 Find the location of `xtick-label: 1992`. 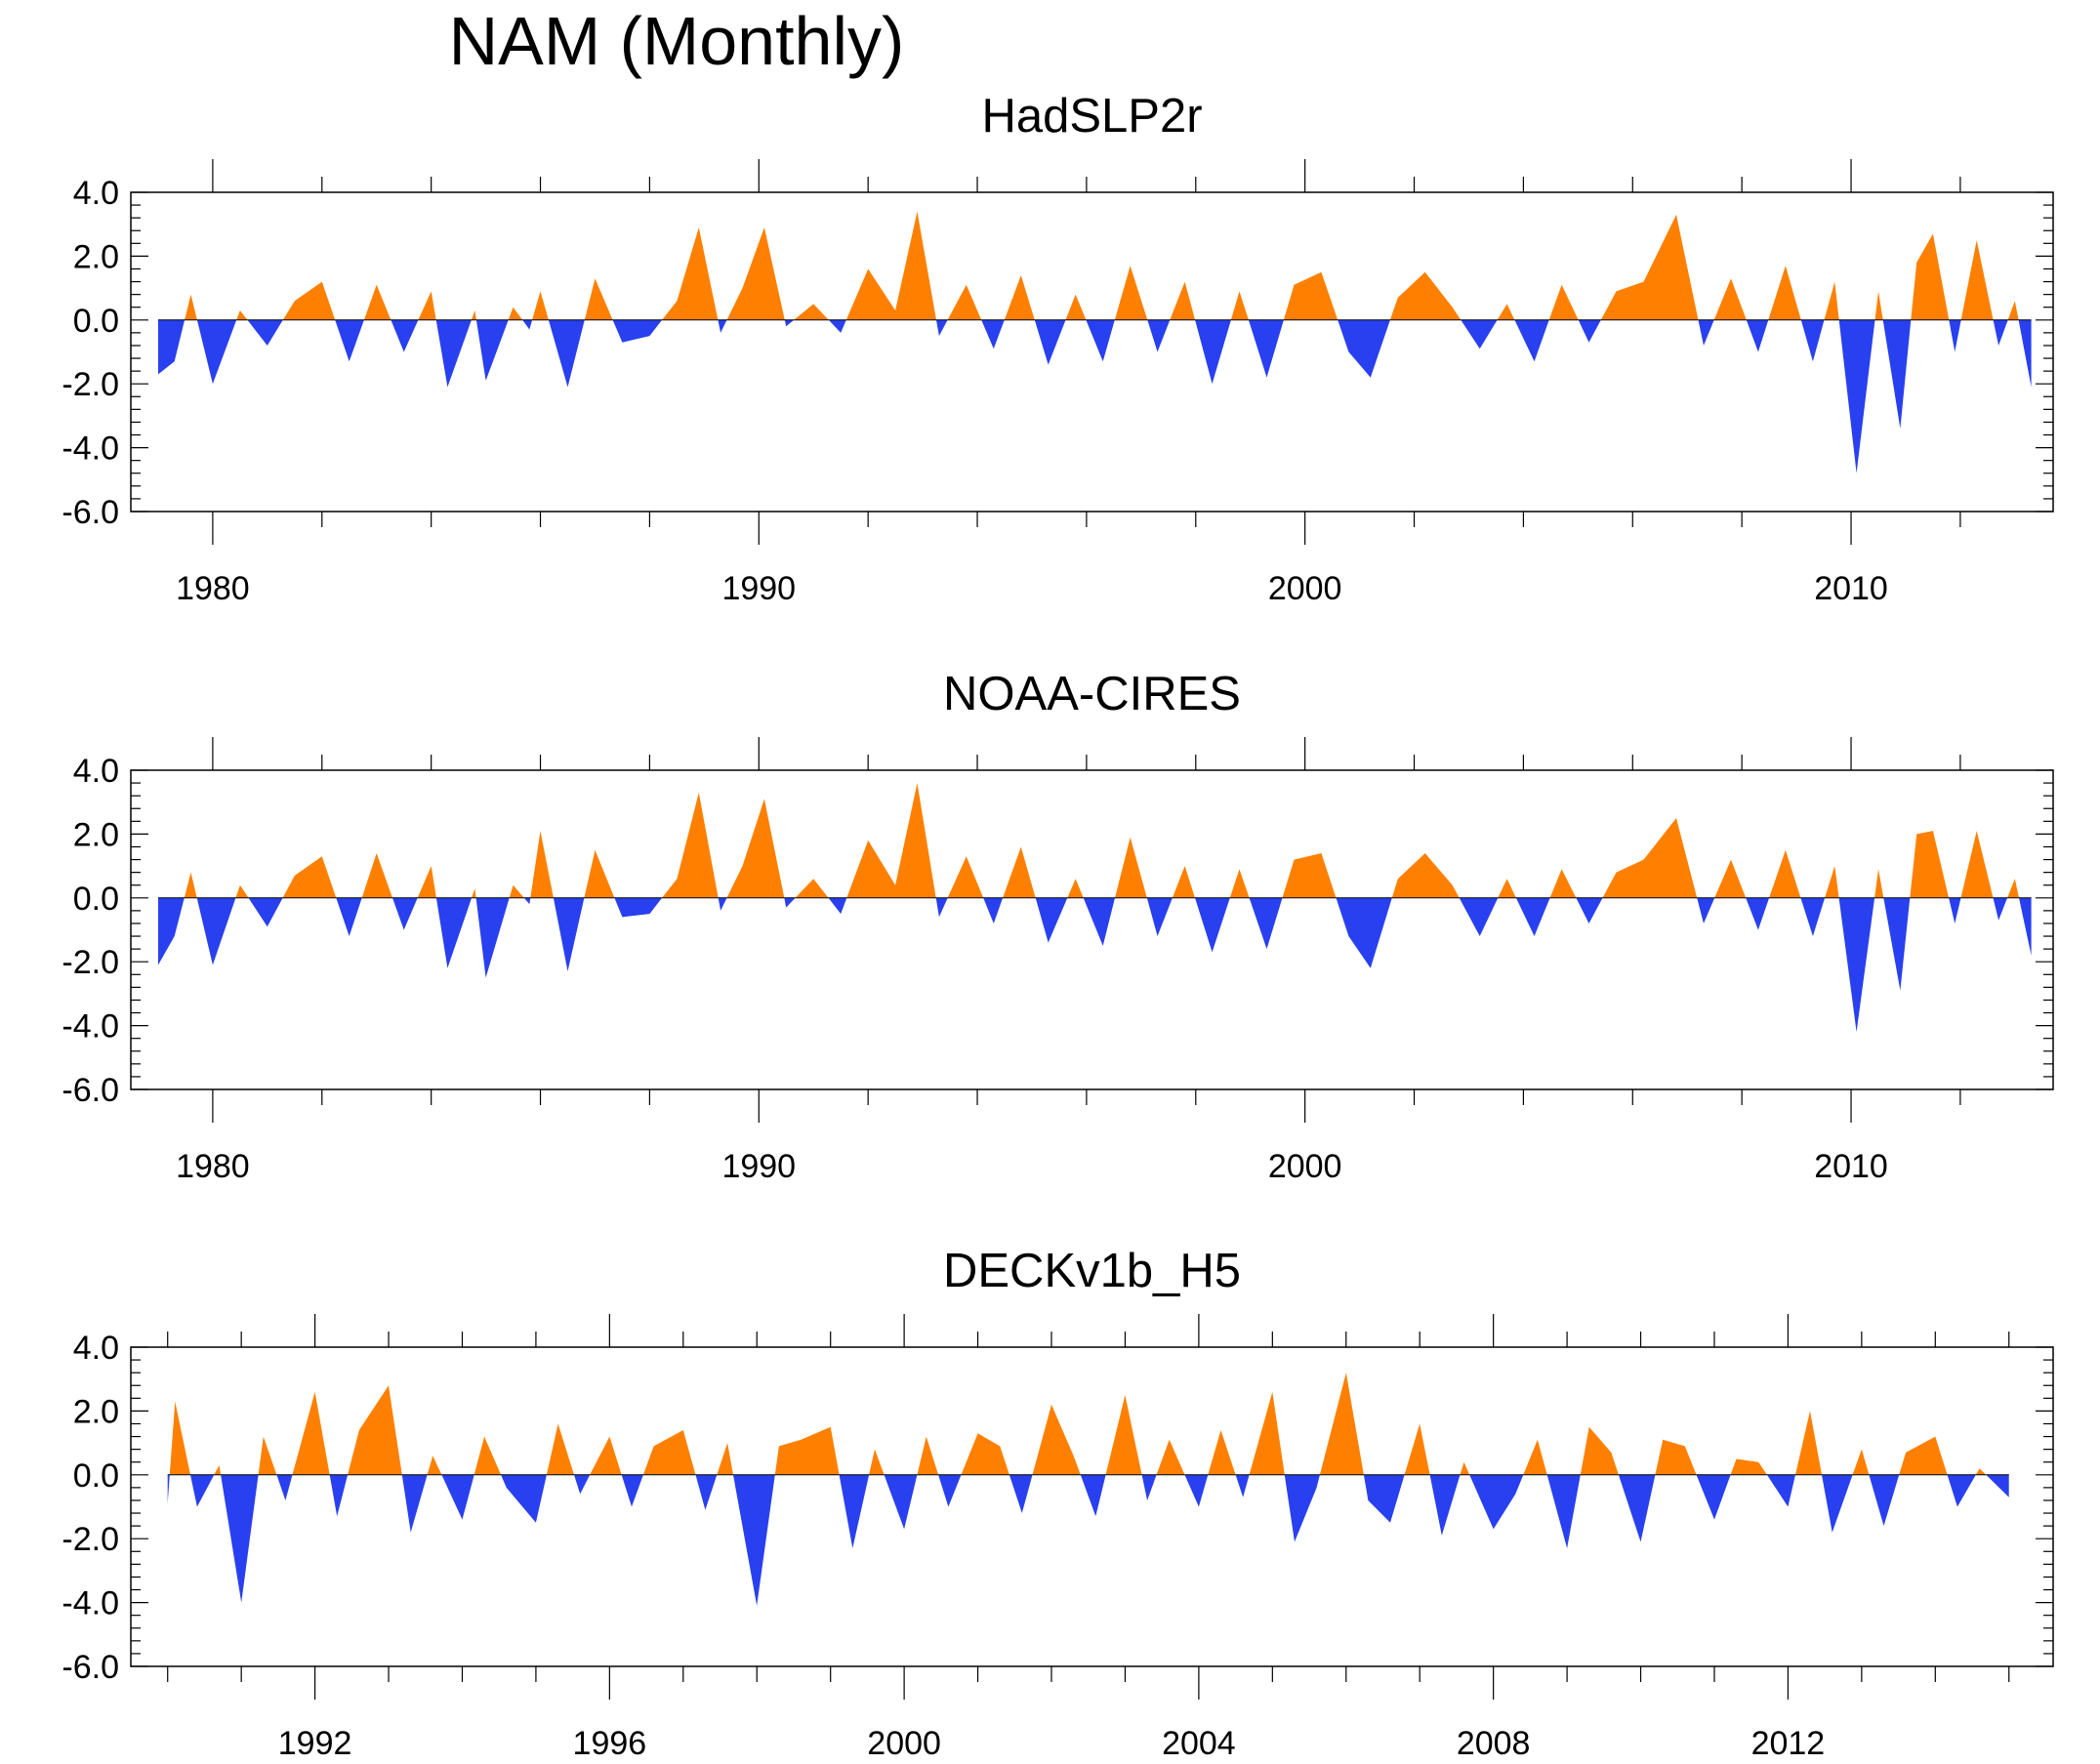

xtick-label: 1992 is located at coordinates (315, 1743).